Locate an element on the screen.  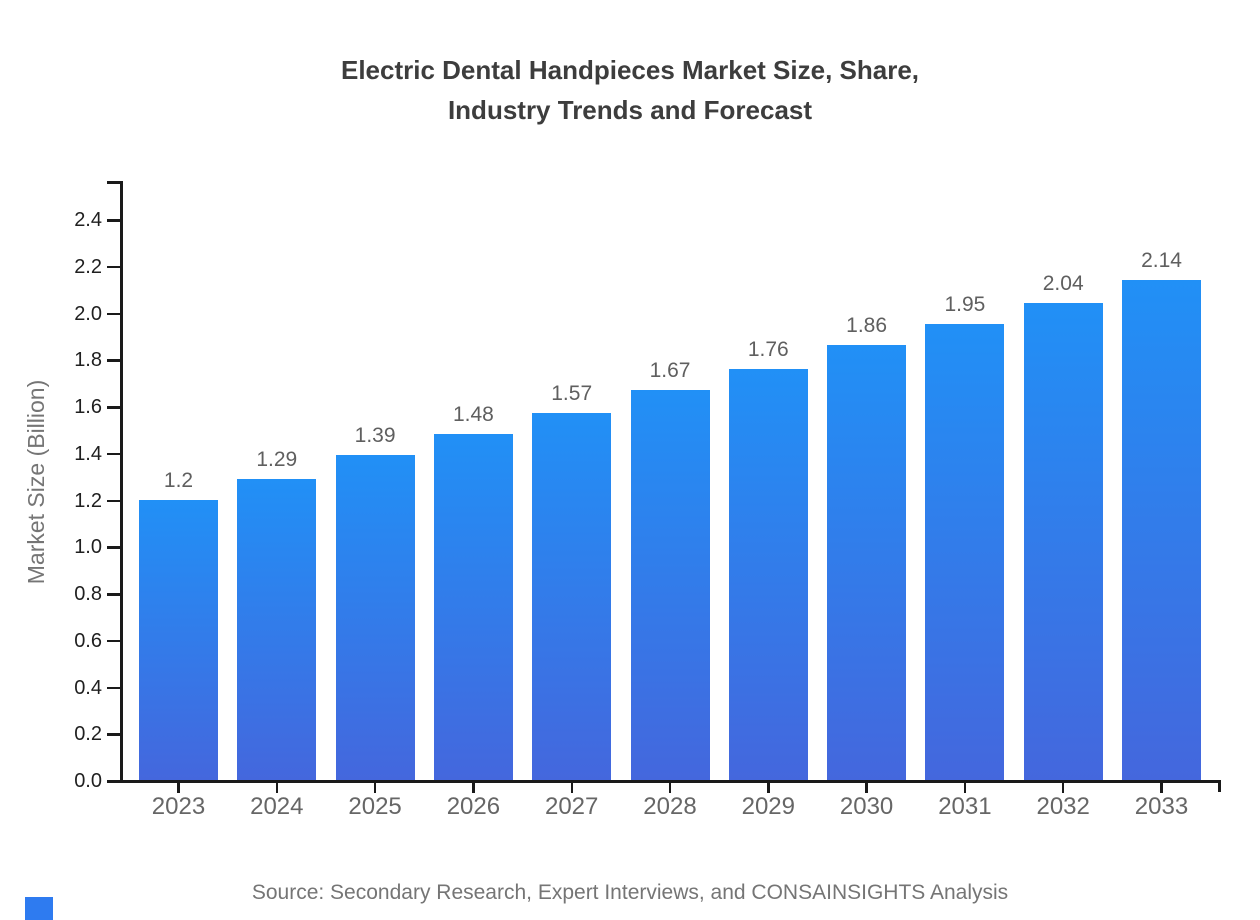
y-axis-tick-label: 2.0 is located at coordinates (88, 313).